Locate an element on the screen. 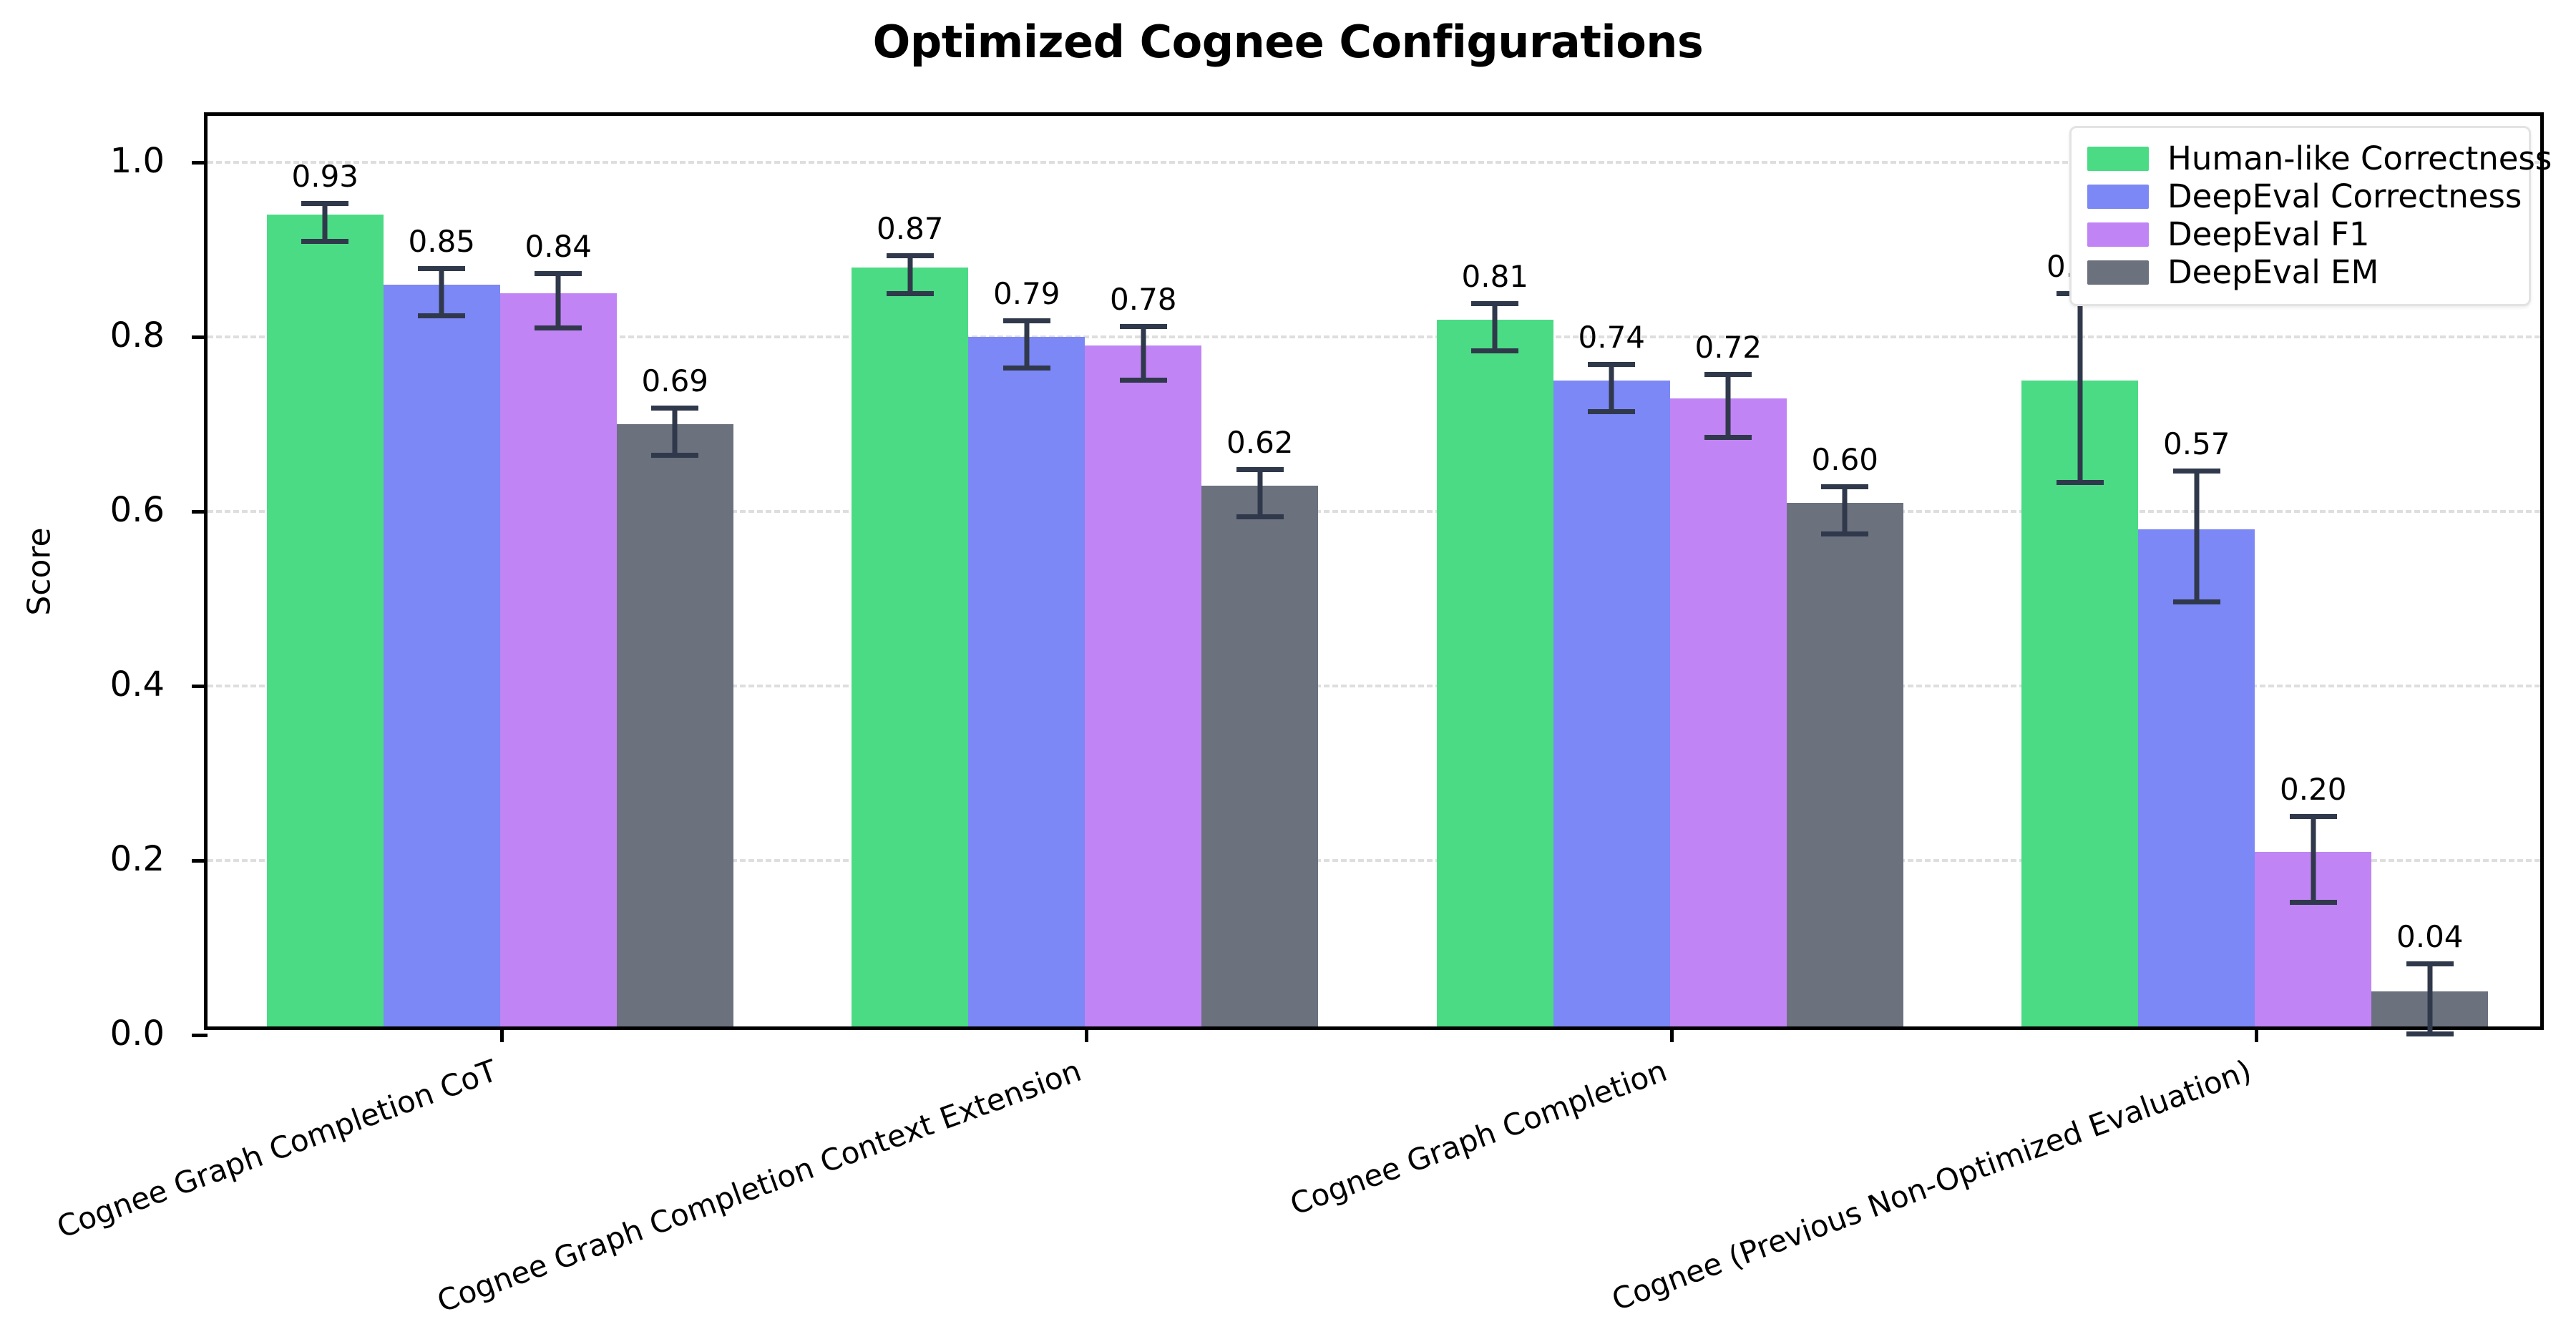 This screenshot has width=2576, height=1319. bar-value-label: 0.20 is located at coordinates (2313, 790).